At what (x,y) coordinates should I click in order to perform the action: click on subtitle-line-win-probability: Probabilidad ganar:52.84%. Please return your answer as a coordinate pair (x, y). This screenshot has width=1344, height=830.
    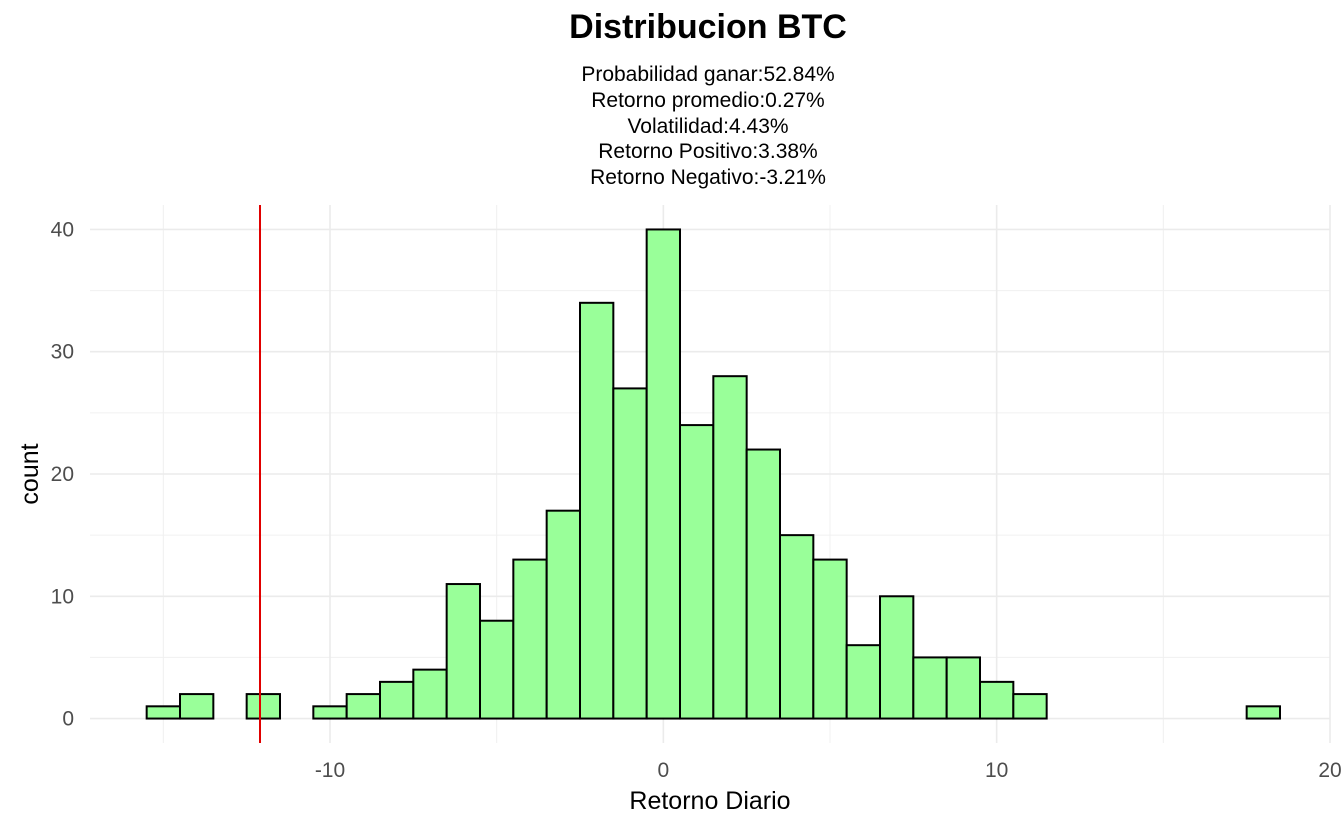
    Looking at the image, I should click on (708, 74).